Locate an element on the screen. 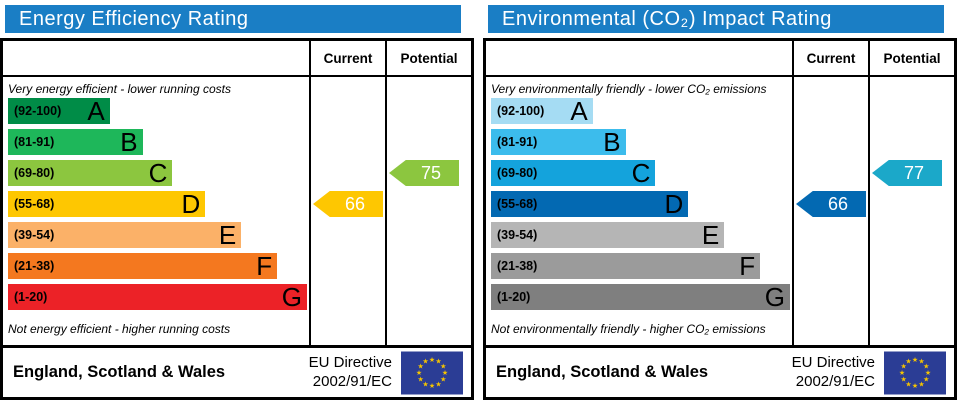 The image size is (957, 404). band-bar-a: (92-100) A is located at coordinates (542, 111).